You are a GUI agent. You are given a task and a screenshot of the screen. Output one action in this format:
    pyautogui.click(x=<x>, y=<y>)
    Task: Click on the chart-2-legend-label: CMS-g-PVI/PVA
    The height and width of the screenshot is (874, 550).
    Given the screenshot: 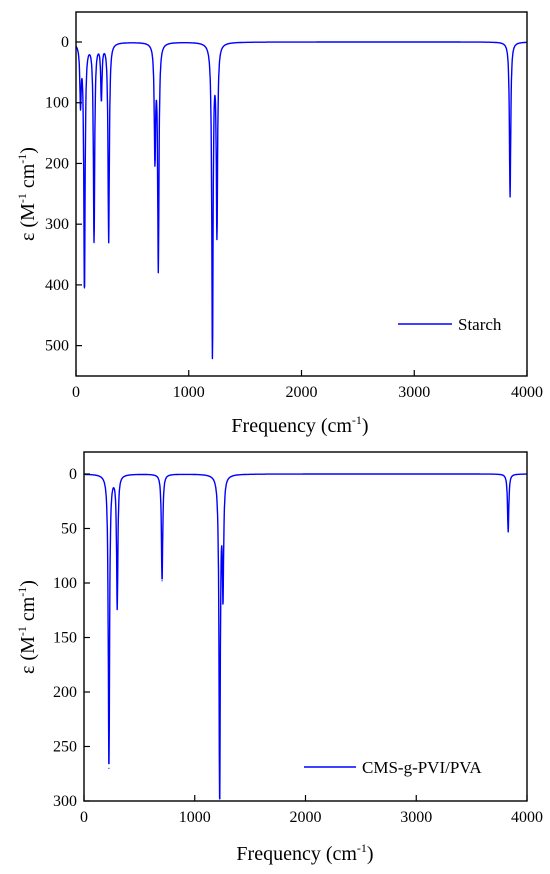 What is the action you would take?
    pyautogui.click(x=422, y=767)
    